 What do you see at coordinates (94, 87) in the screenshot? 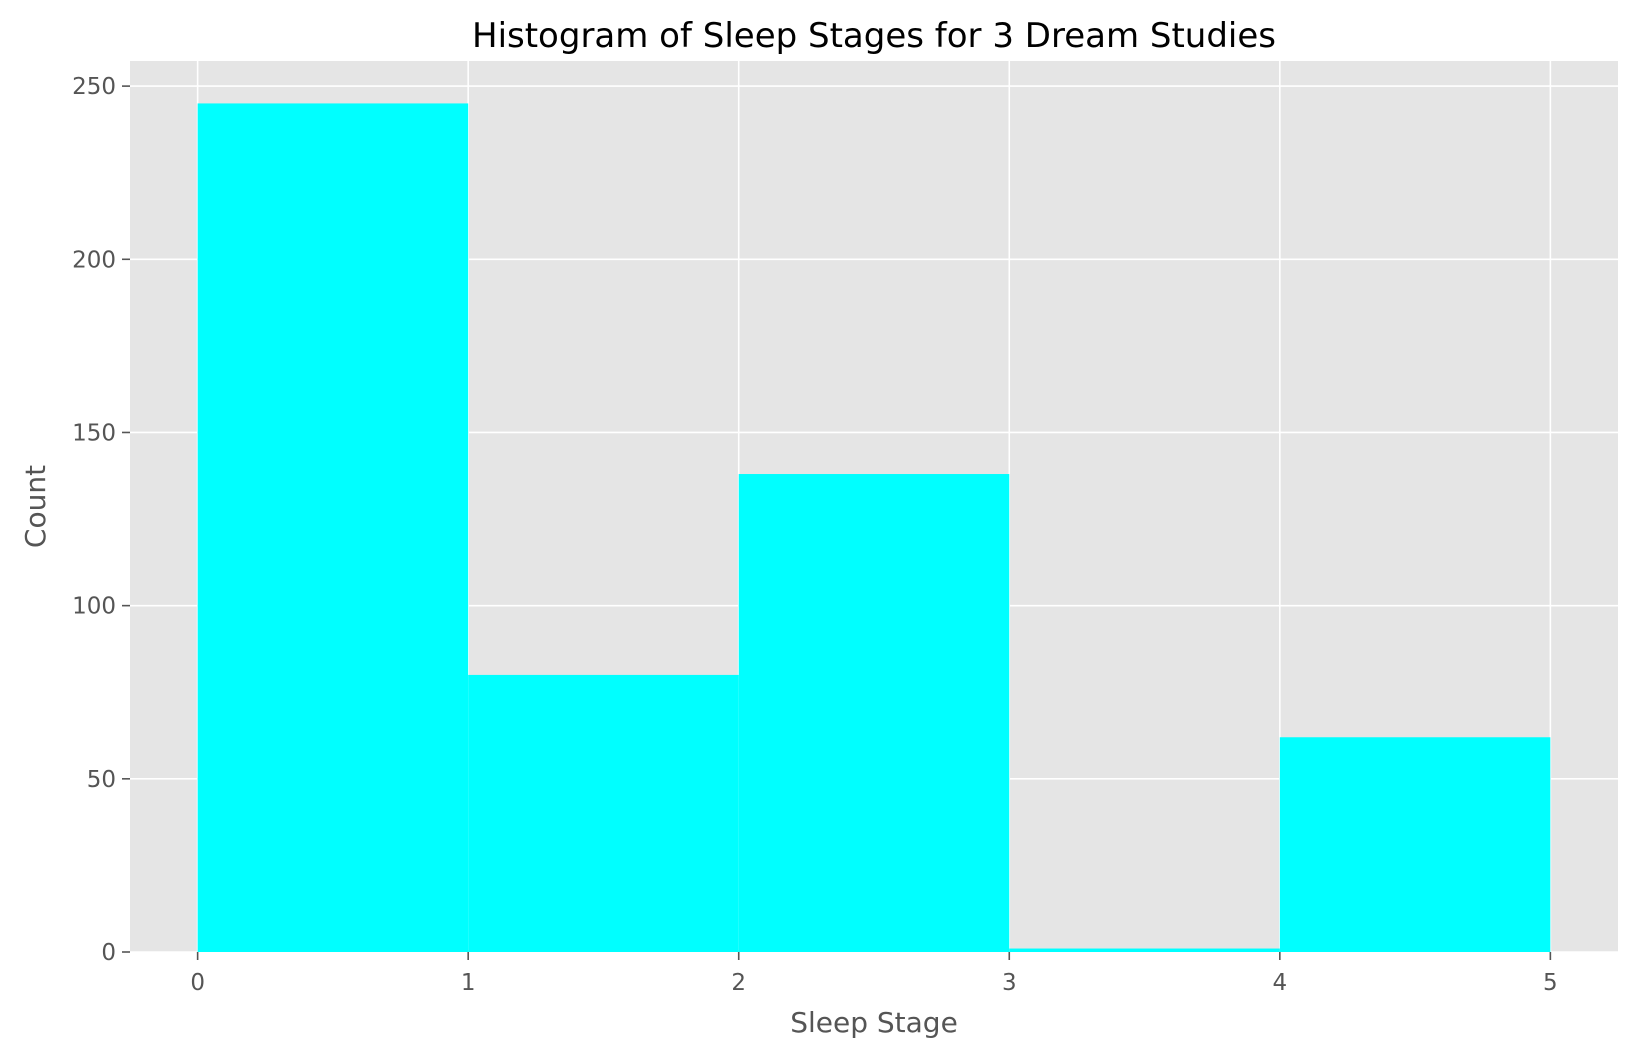
I see `y-tick-label: 250` at bounding box center [94, 87].